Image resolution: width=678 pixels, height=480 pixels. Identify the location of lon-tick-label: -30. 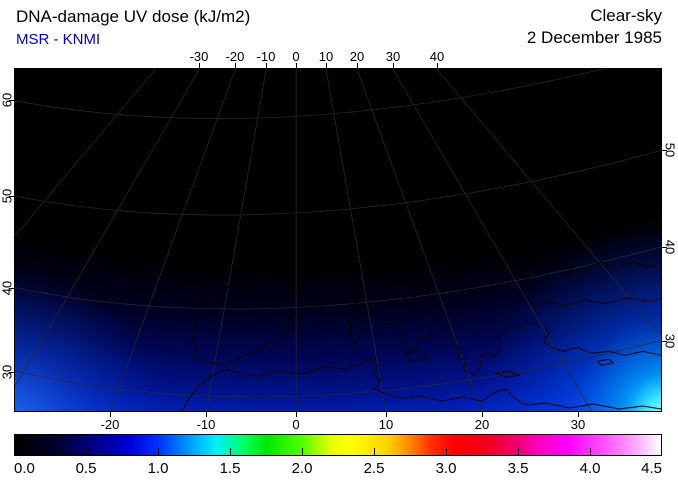
(199, 56).